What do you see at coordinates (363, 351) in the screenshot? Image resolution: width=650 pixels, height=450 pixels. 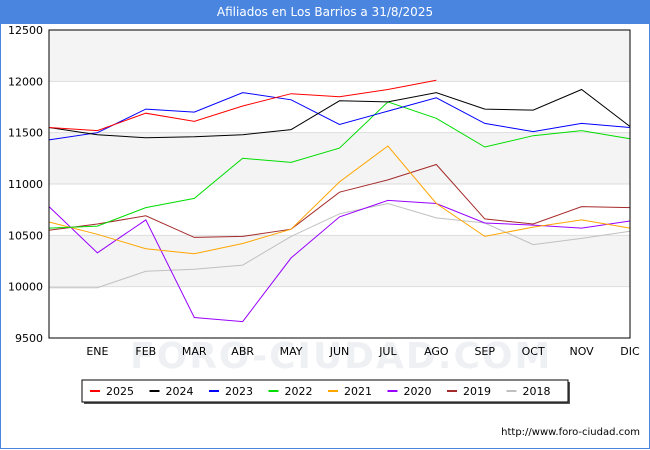 I see `x-axis-ticks: ENE FEB MAR ABR MAY JUN JUL AGO SEP OCT NOV DIC` at bounding box center [363, 351].